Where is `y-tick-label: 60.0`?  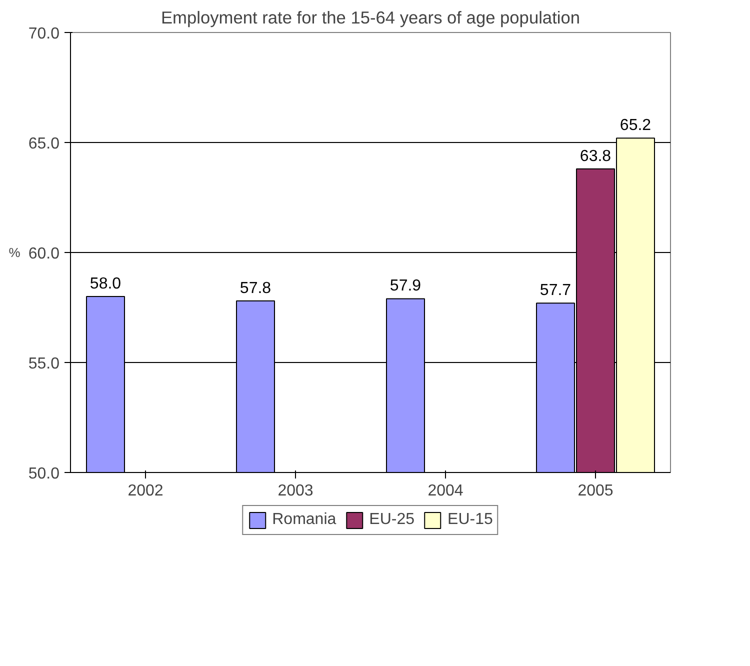
y-tick-label: 60.0 is located at coordinates (44, 254).